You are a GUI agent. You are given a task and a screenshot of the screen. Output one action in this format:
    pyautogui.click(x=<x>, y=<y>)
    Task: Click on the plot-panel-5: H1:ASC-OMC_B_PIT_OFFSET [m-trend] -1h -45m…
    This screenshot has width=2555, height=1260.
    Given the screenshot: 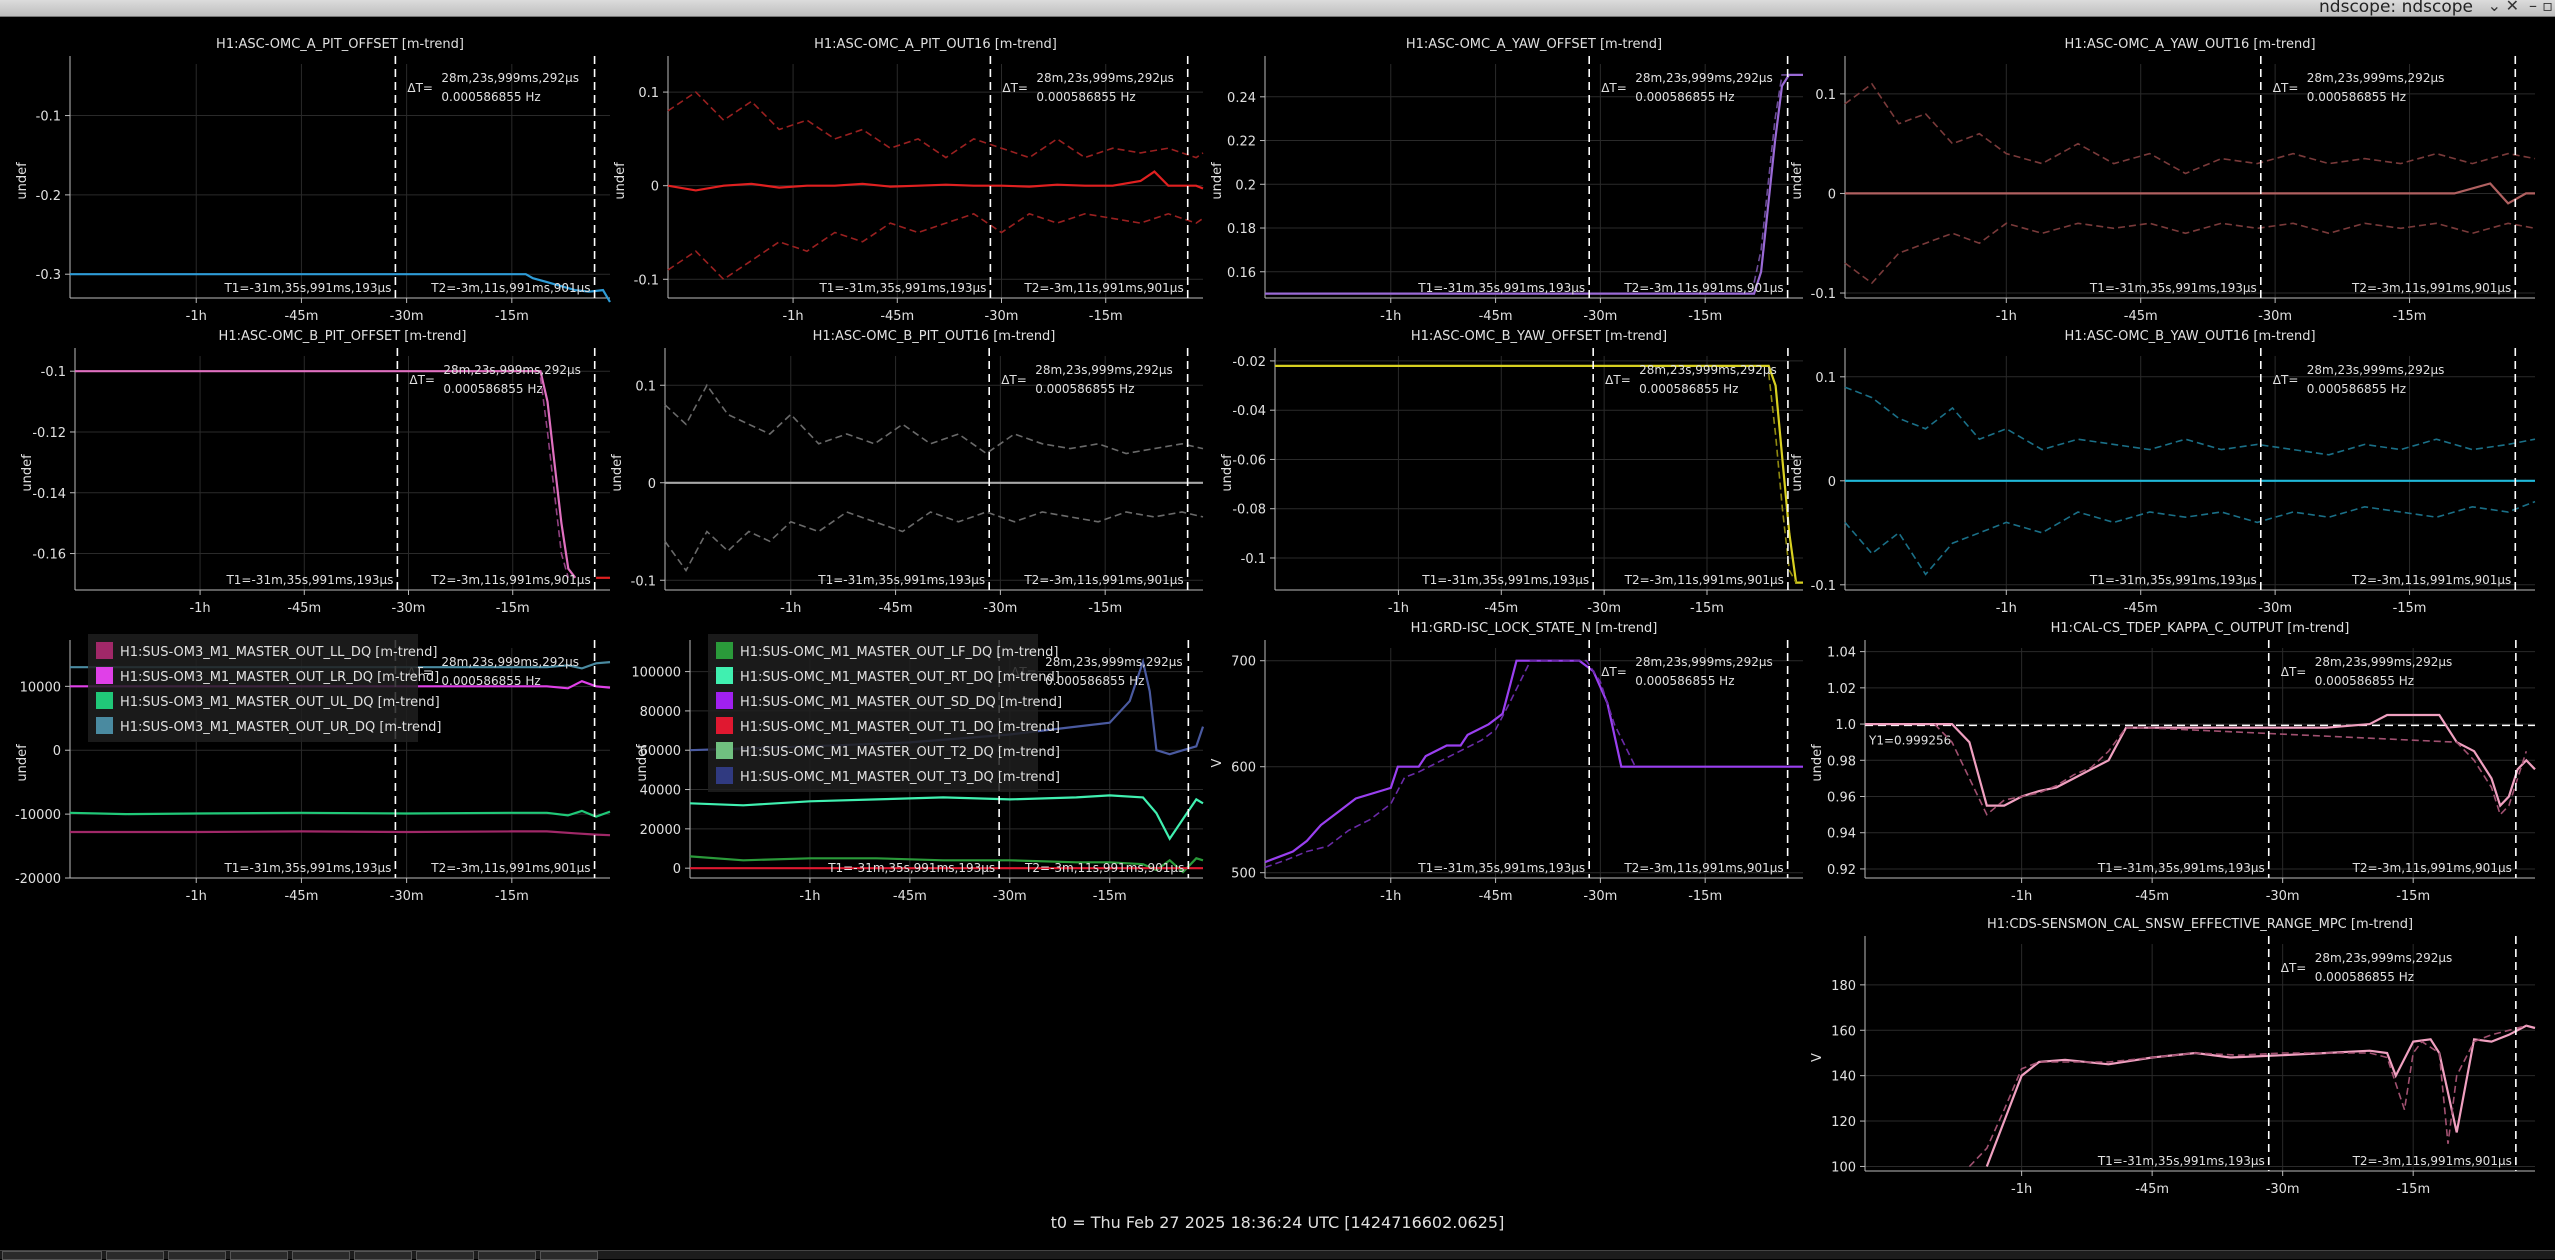 What is the action you would take?
    pyautogui.click(x=315, y=472)
    